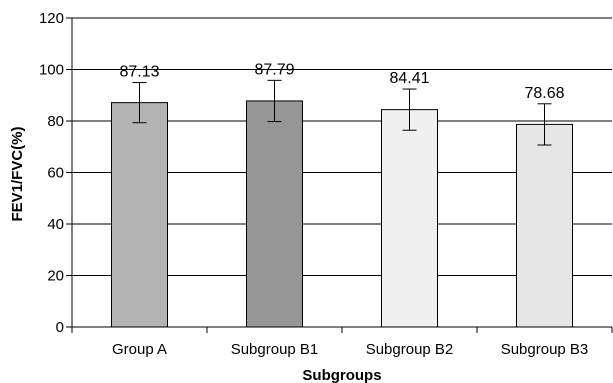 The image size is (613, 383). What do you see at coordinates (55, 276) in the screenshot?
I see `y-tick-label: 20` at bounding box center [55, 276].